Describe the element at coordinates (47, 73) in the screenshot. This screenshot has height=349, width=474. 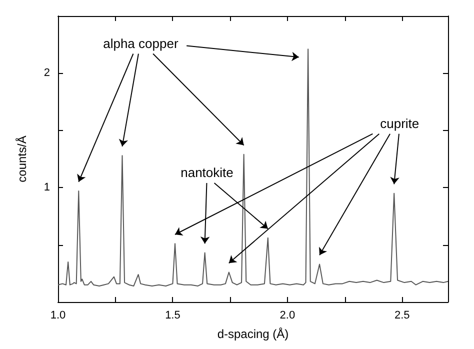
I see `y-tick-label: 2` at that location.